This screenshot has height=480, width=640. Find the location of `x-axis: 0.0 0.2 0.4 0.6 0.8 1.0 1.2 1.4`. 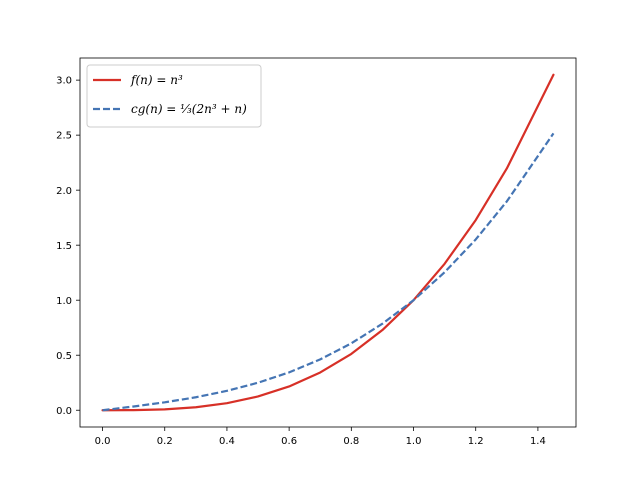

x-axis: 0.0 0.2 0.4 0.6 0.8 1.0 1.2 1.4 is located at coordinates (320, 437).